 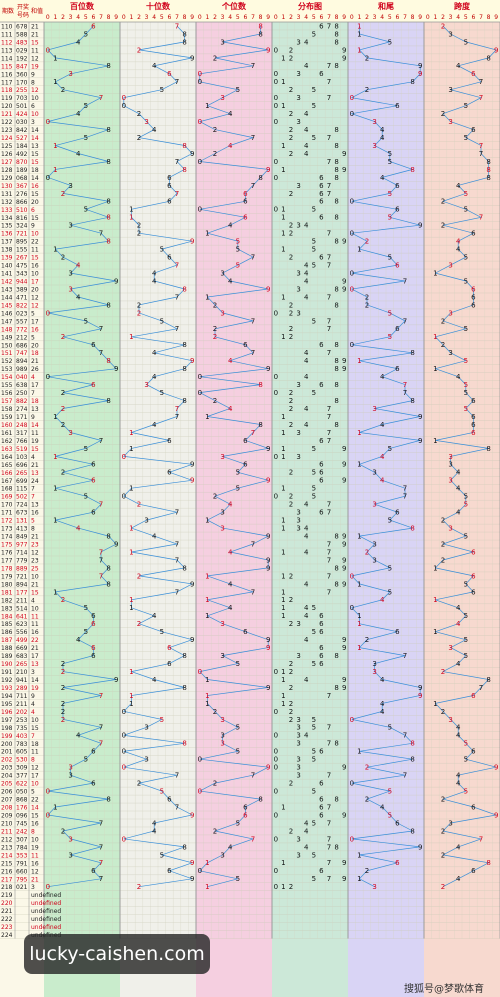 What do you see at coordinates (7, 82) in the screenshot?
I see `period-cell: 117` at bounding box center [7, 82].